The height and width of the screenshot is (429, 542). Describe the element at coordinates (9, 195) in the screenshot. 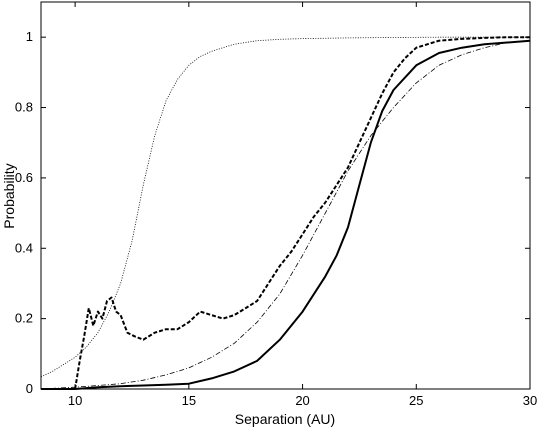

I see `y-axis-label: Probability` at that location.